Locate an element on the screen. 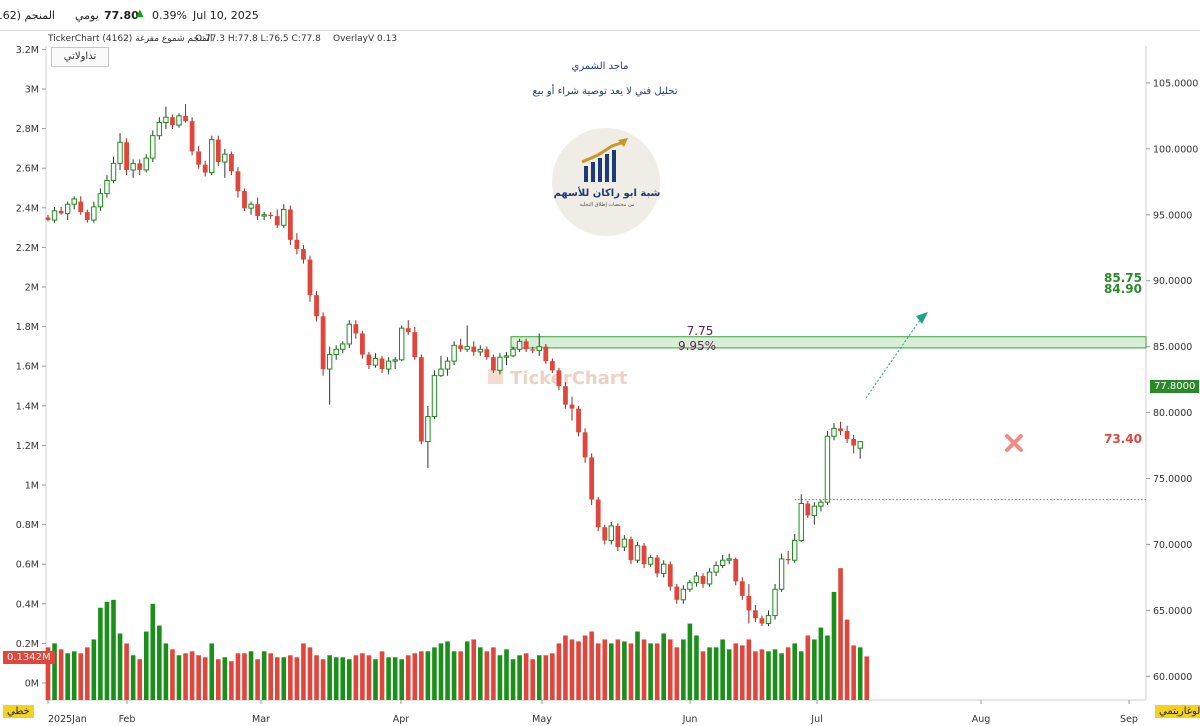 The width and height of the screenshot is (1200, 726). log-scale-label: لوغاريتمي is located at coordinates (1177, 711).